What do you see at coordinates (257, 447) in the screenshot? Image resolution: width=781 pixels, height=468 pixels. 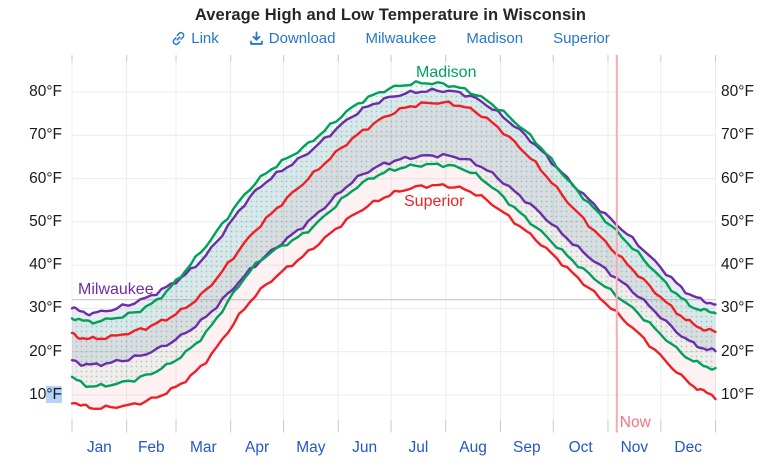 I see `month-label-apr: Apr` at bounding box center [257, 447].